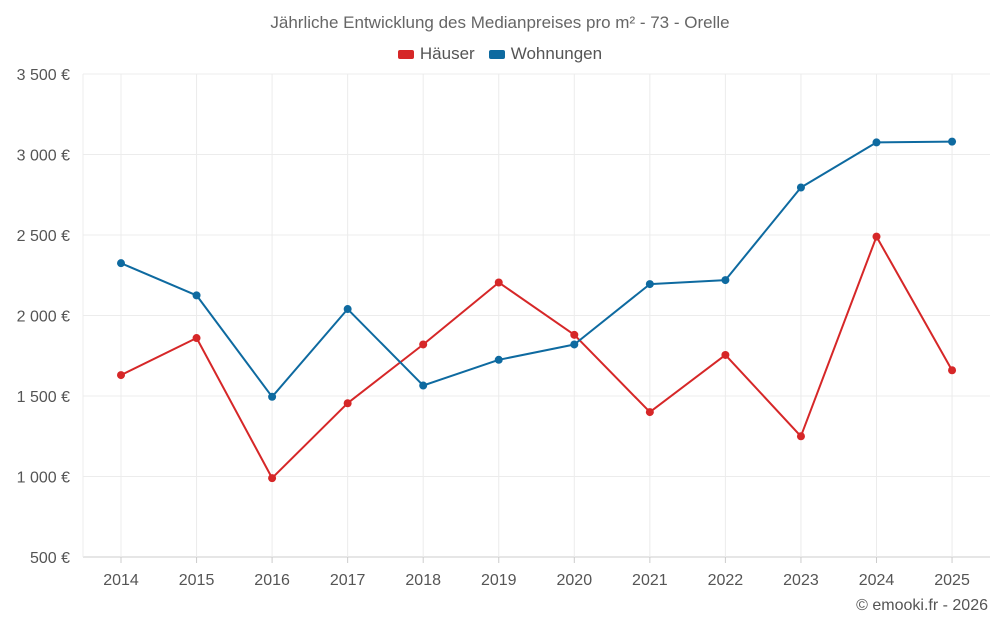 The height and width of the screenshot is (625, 1000). What do you see at coordinates (348, 580) in the screenshot?
I see `x-tick-label: 2017` at bounding box center [348, 580].